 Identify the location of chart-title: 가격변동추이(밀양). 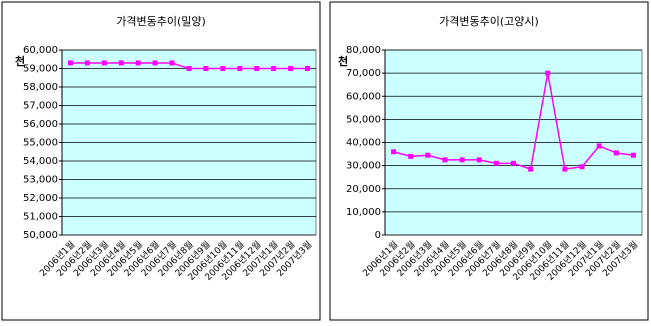
(161, 21).